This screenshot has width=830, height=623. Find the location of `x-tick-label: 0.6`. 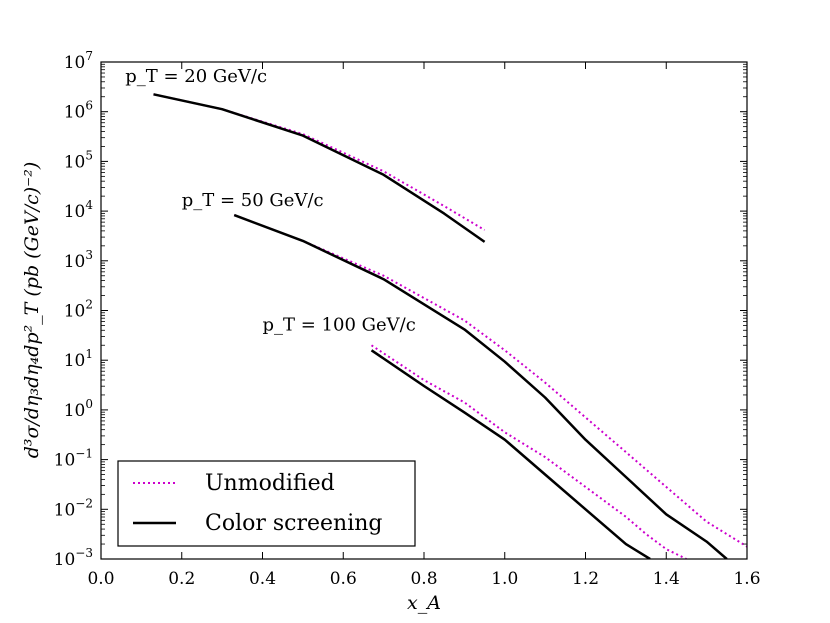

x-tick-label: 0.6 is located at coordinates (343, 579).